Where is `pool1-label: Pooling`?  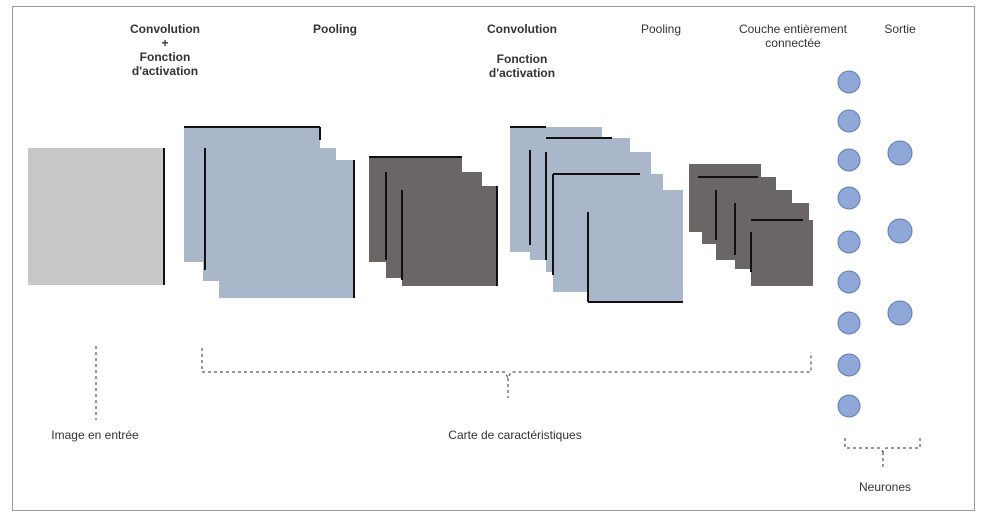 pool1-label: Pooling is located at coordinates (335, 29).